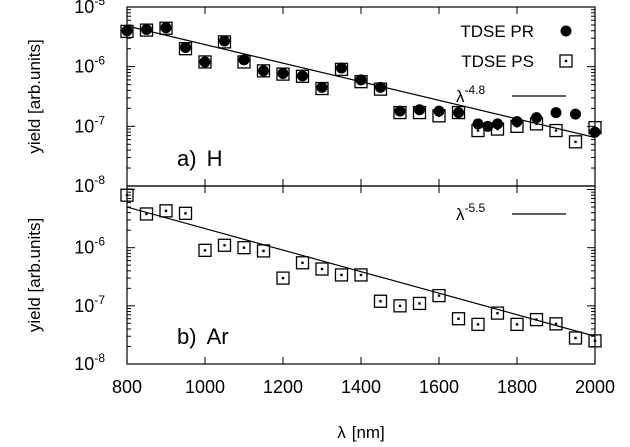 The image size is (630, 447). I want to click on y-tick-label: 10⁻⁸, so click(89, 184).